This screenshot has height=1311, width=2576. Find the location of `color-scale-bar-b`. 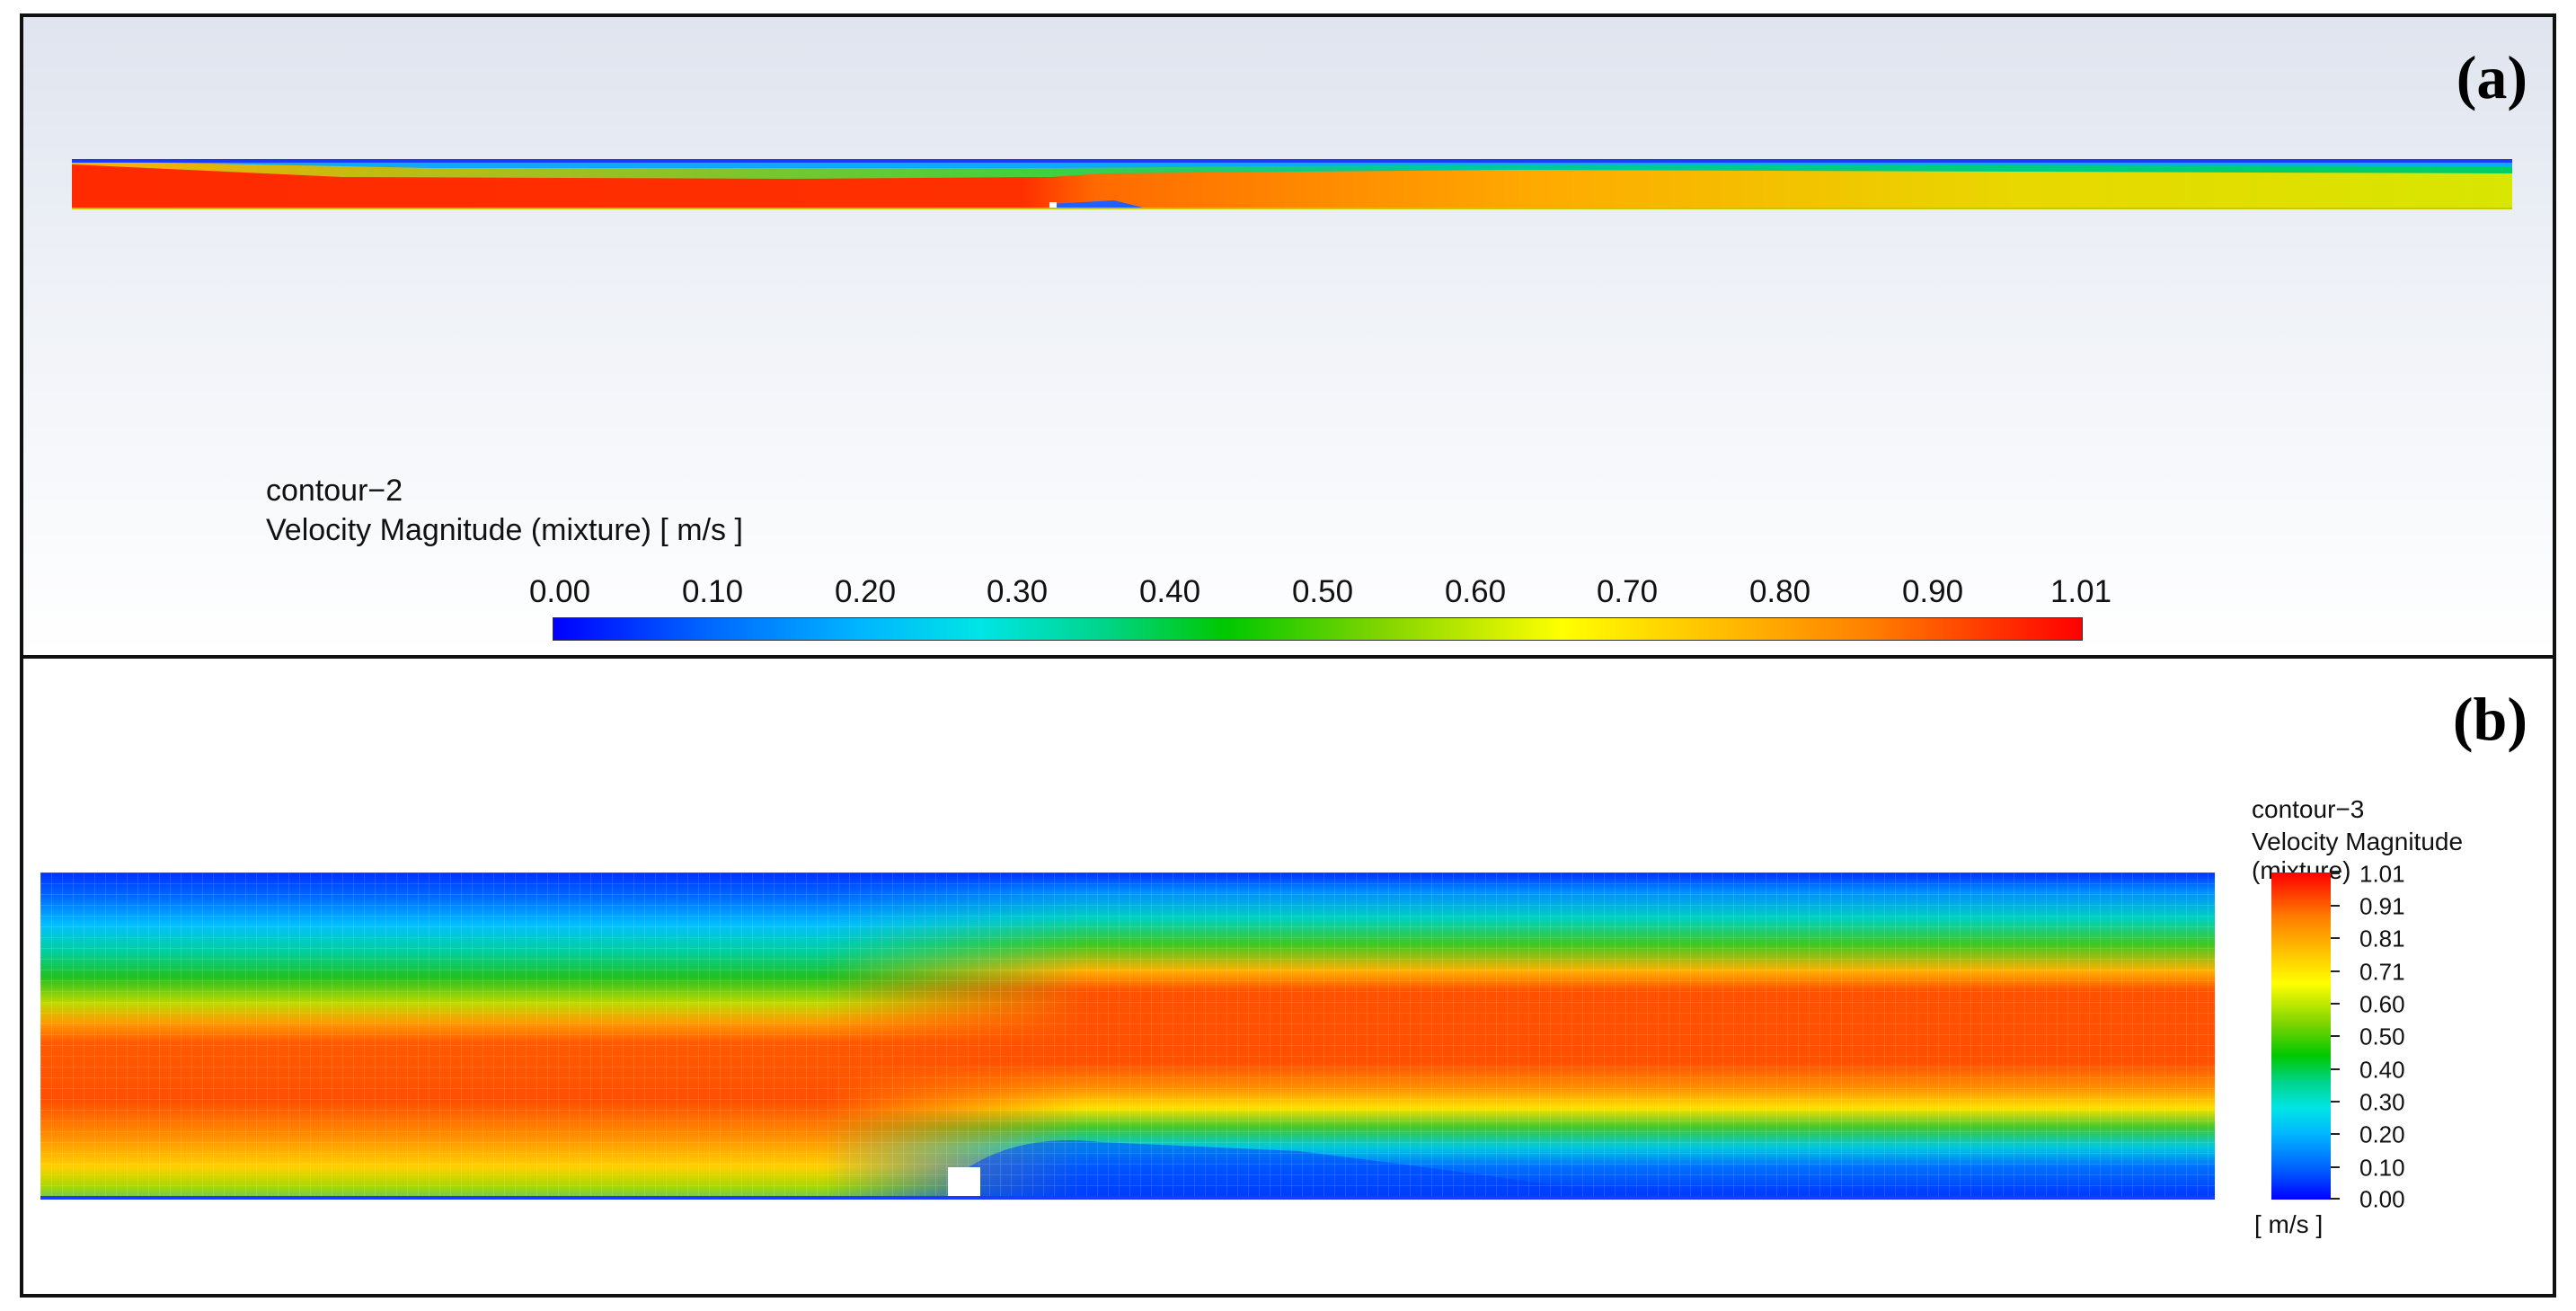

color-scale-bar-b is located at coordinates (2301, 1036).